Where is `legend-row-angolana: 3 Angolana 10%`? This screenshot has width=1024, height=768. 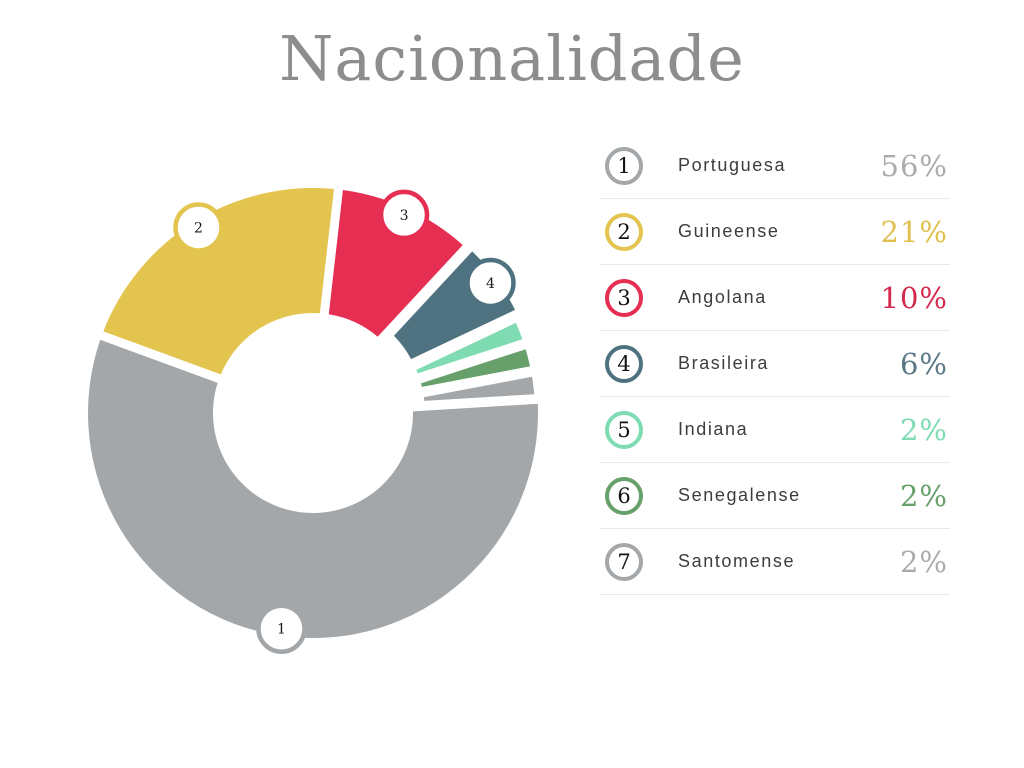 legend-row-angolana: 3 Angolana 10% is located at coordinates (775, 298).